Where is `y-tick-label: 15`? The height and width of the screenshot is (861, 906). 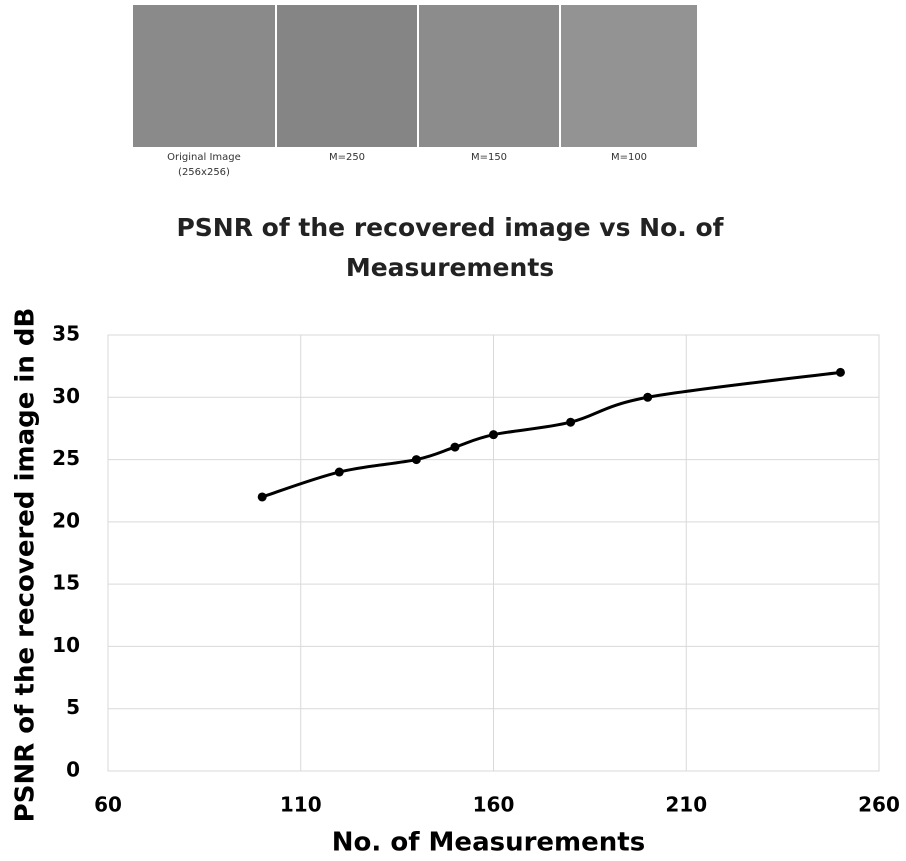
y-tick-label: 15 is located at coordinates (66, 583).